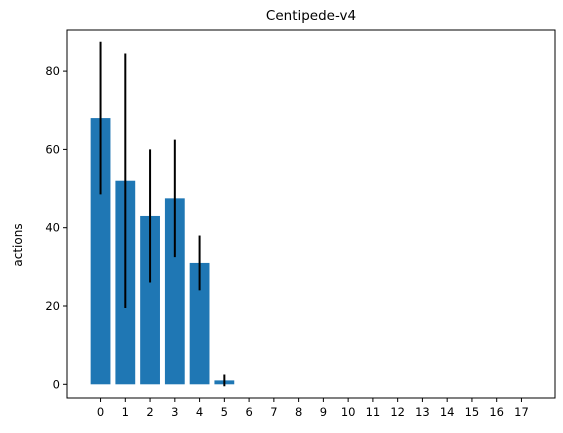 The image size is (563, 433). I want to click on x-tick-label: 7, so click(273, 412).